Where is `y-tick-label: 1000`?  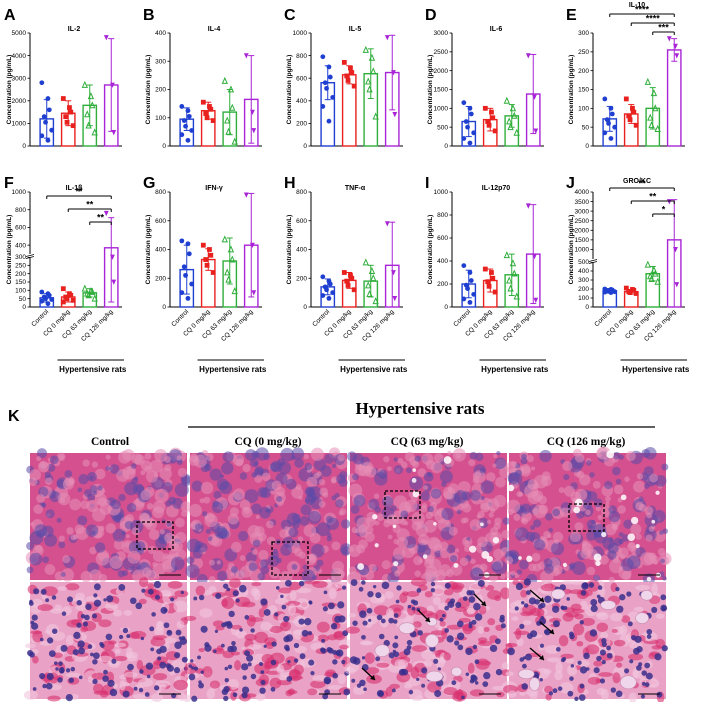
y-tick-label: 1000 is located at coordinates (300, 33).